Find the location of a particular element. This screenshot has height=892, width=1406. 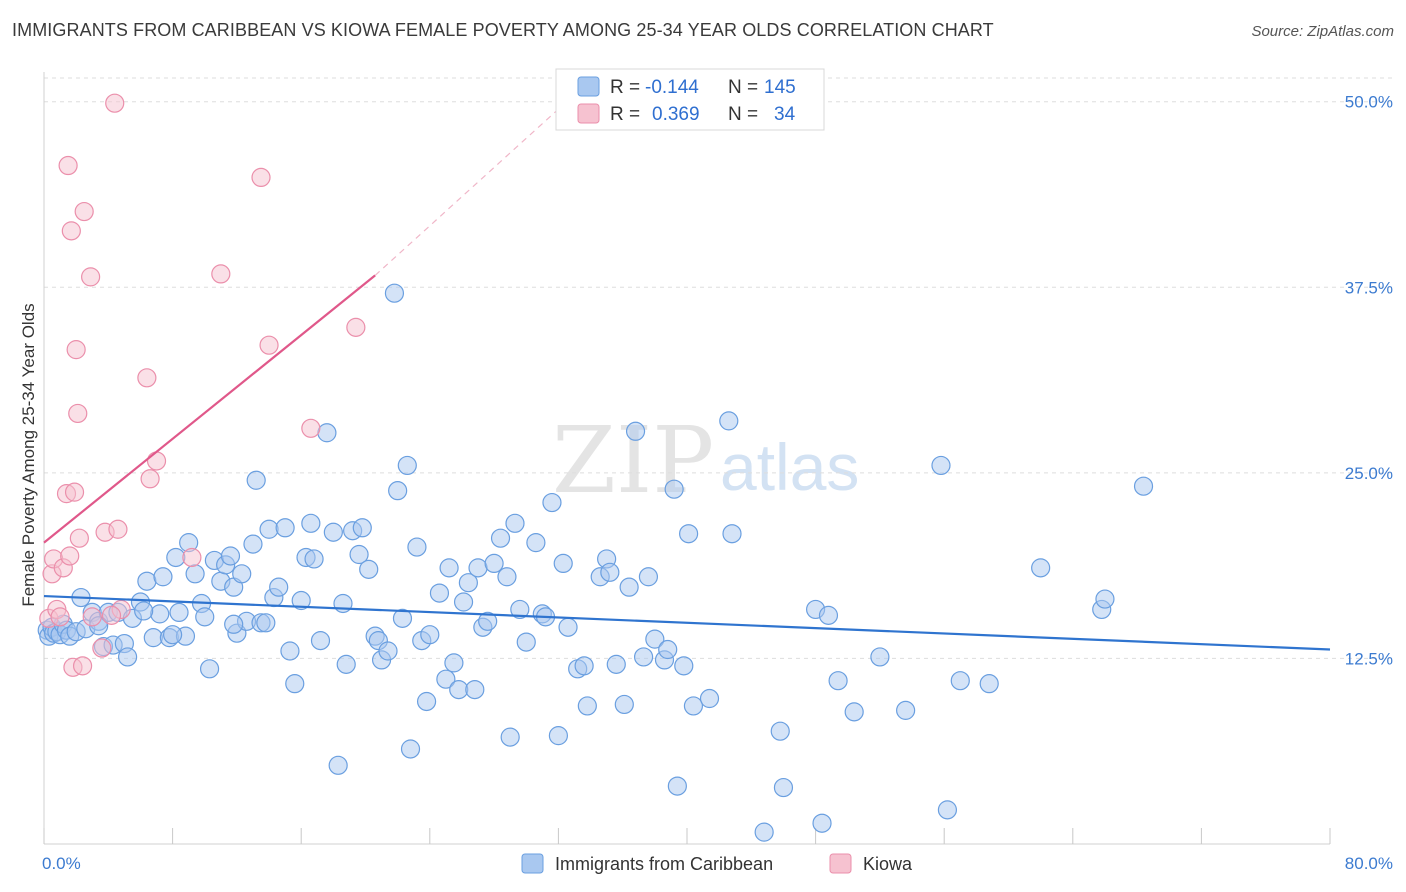

watermark: ZIP atlas is located at coordinates (705, 460).